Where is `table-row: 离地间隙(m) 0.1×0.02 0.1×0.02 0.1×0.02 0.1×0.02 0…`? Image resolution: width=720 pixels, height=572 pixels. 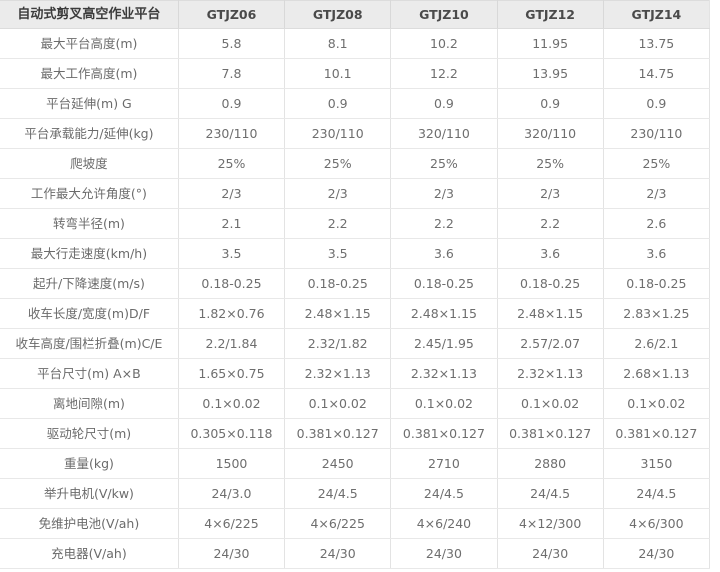
table-row: 离地间隙(m) 0.1×0.02 0.1×0.02 0.1×0.02 0.1×0.02 0… is located at coordinates (355, 403).